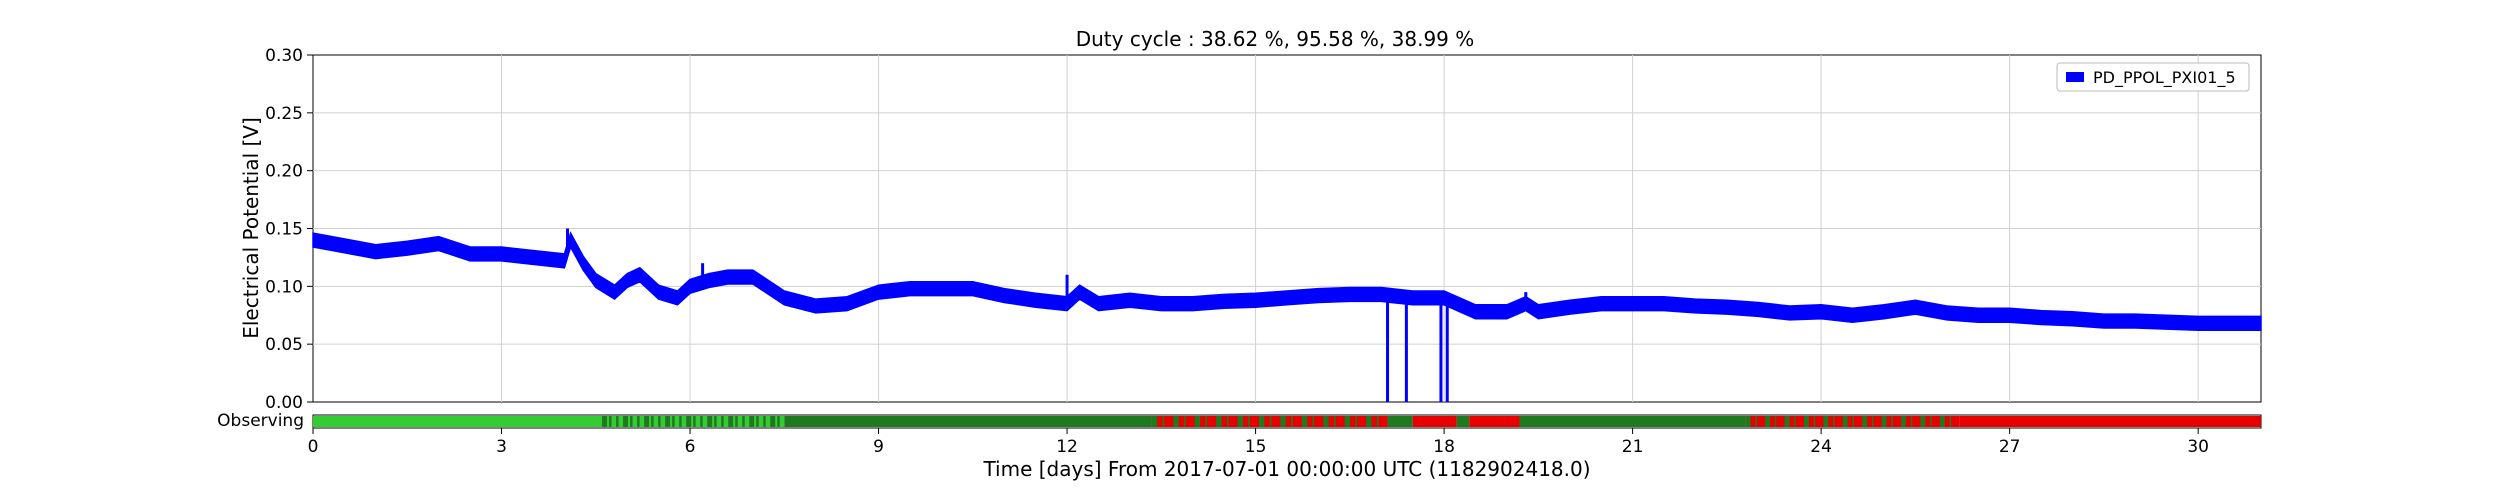 This screenshot has height=500, width=2500. I want to click on legend-swatch, so click(2075, 77).